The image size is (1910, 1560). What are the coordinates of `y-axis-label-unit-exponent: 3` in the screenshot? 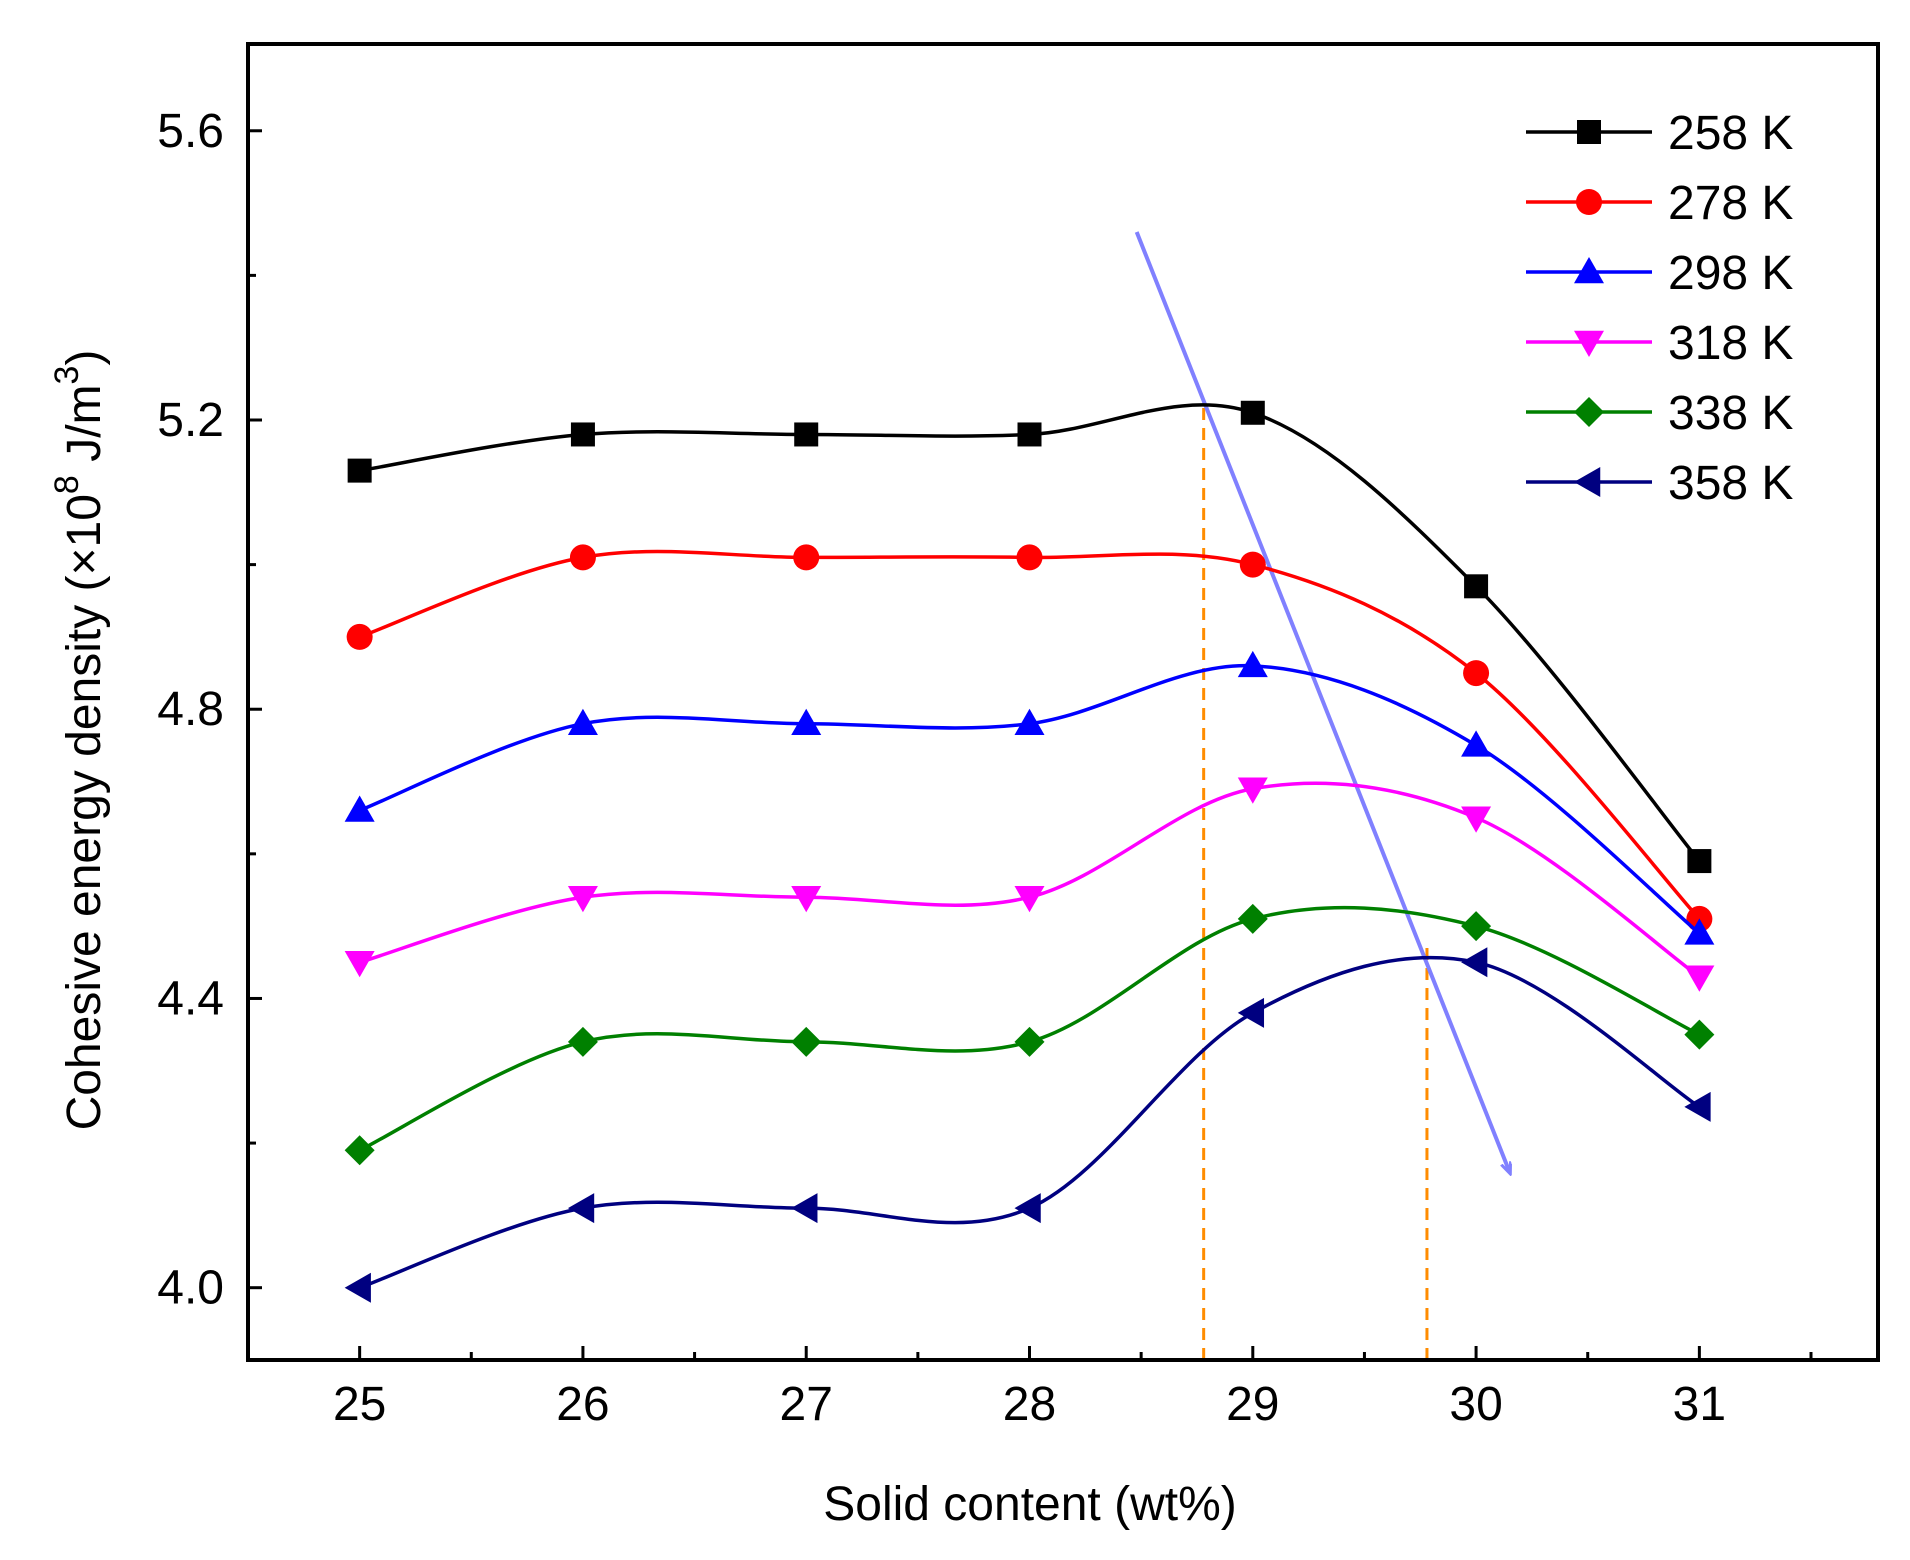 It's located at (67, 375).